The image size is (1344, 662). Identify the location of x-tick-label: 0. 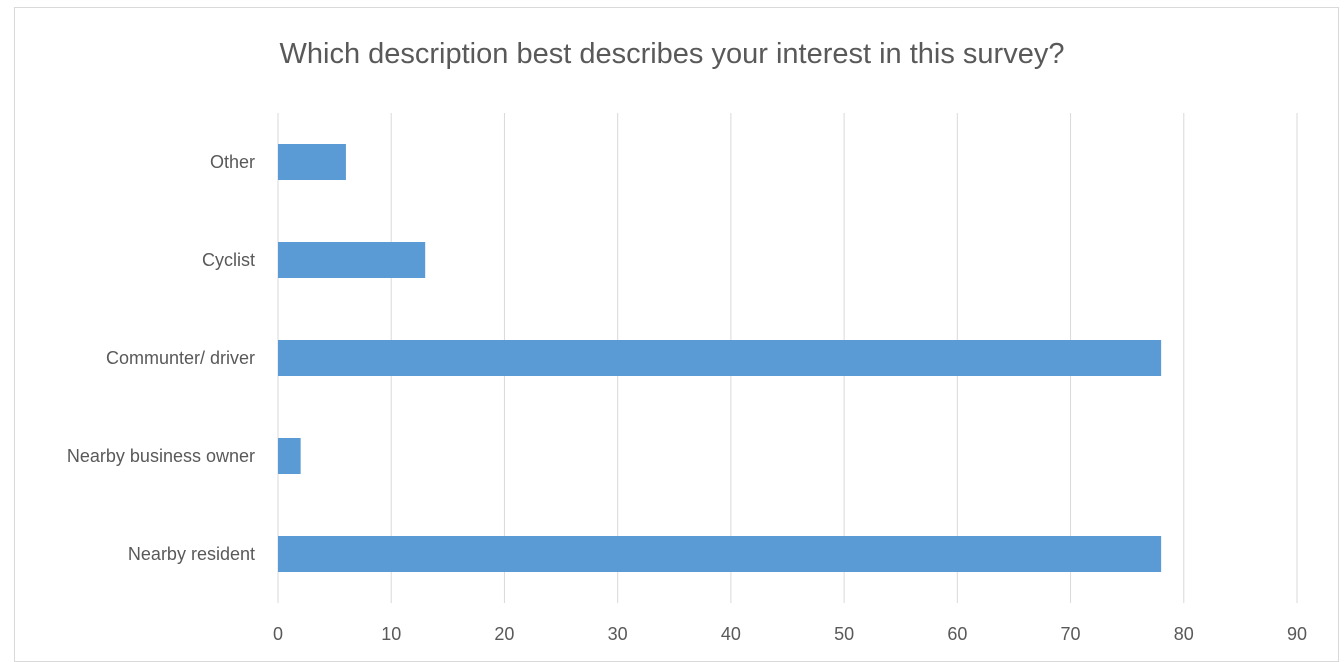
(278, 634).